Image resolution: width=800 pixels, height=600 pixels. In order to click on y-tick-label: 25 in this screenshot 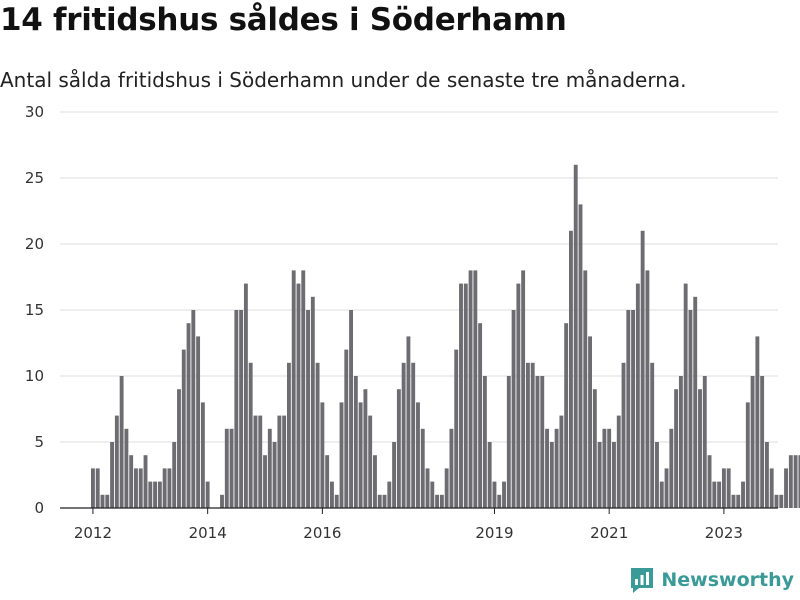, I will do `click(34, 178)`.